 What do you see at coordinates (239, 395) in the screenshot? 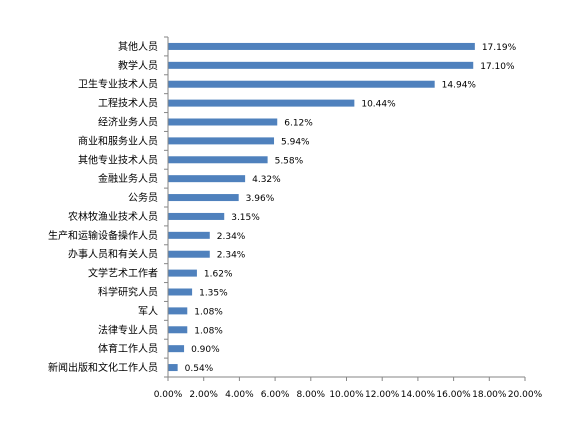
I see `x-tick-label: 4.00%` at bounding box center [239, 395].